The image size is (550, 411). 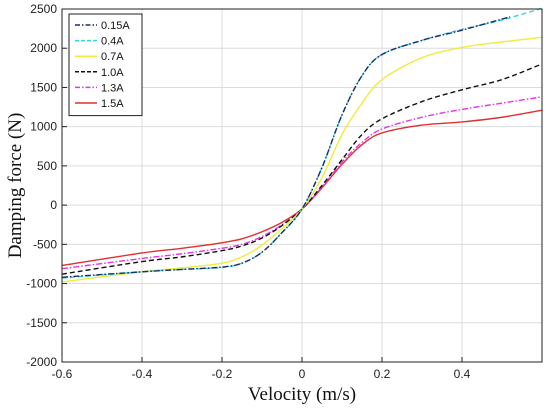 What do you see at coordinates (43, 9) in the screenshot?
I see `y-tick-label: 2500` at bounding box center [43, 9].